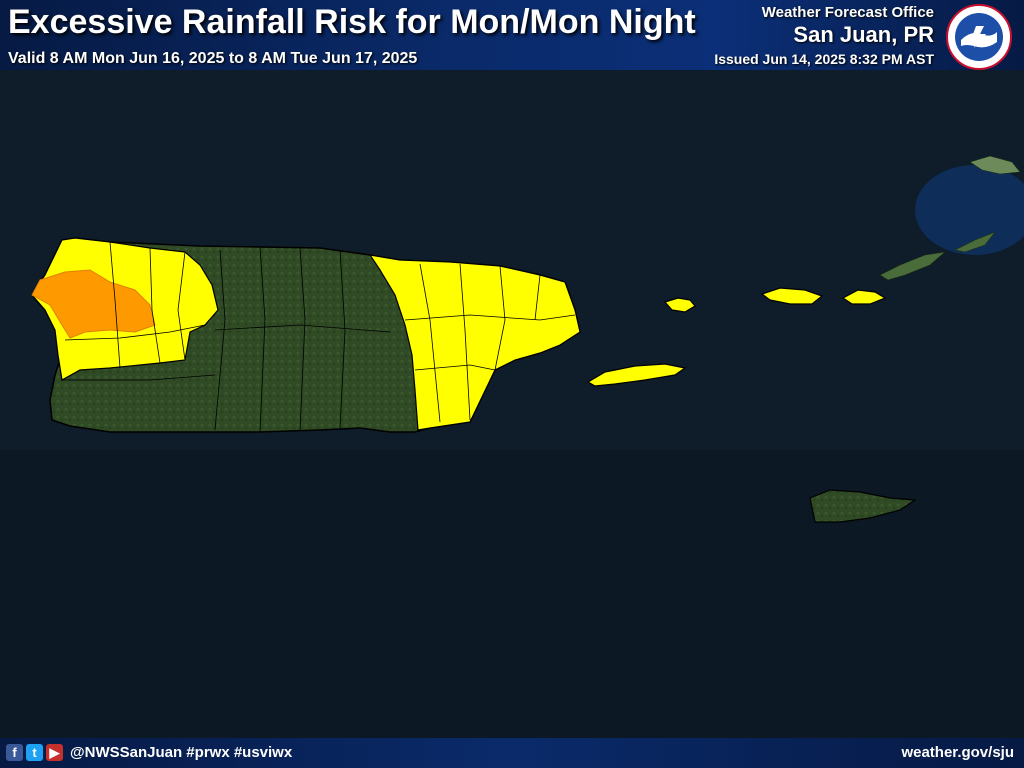 This screenshot has width=1024, height=768. What do you see at coordinates (14, 752) in the screenshot?
I see `facebook-icon: f` at bounding box center [14, 752].